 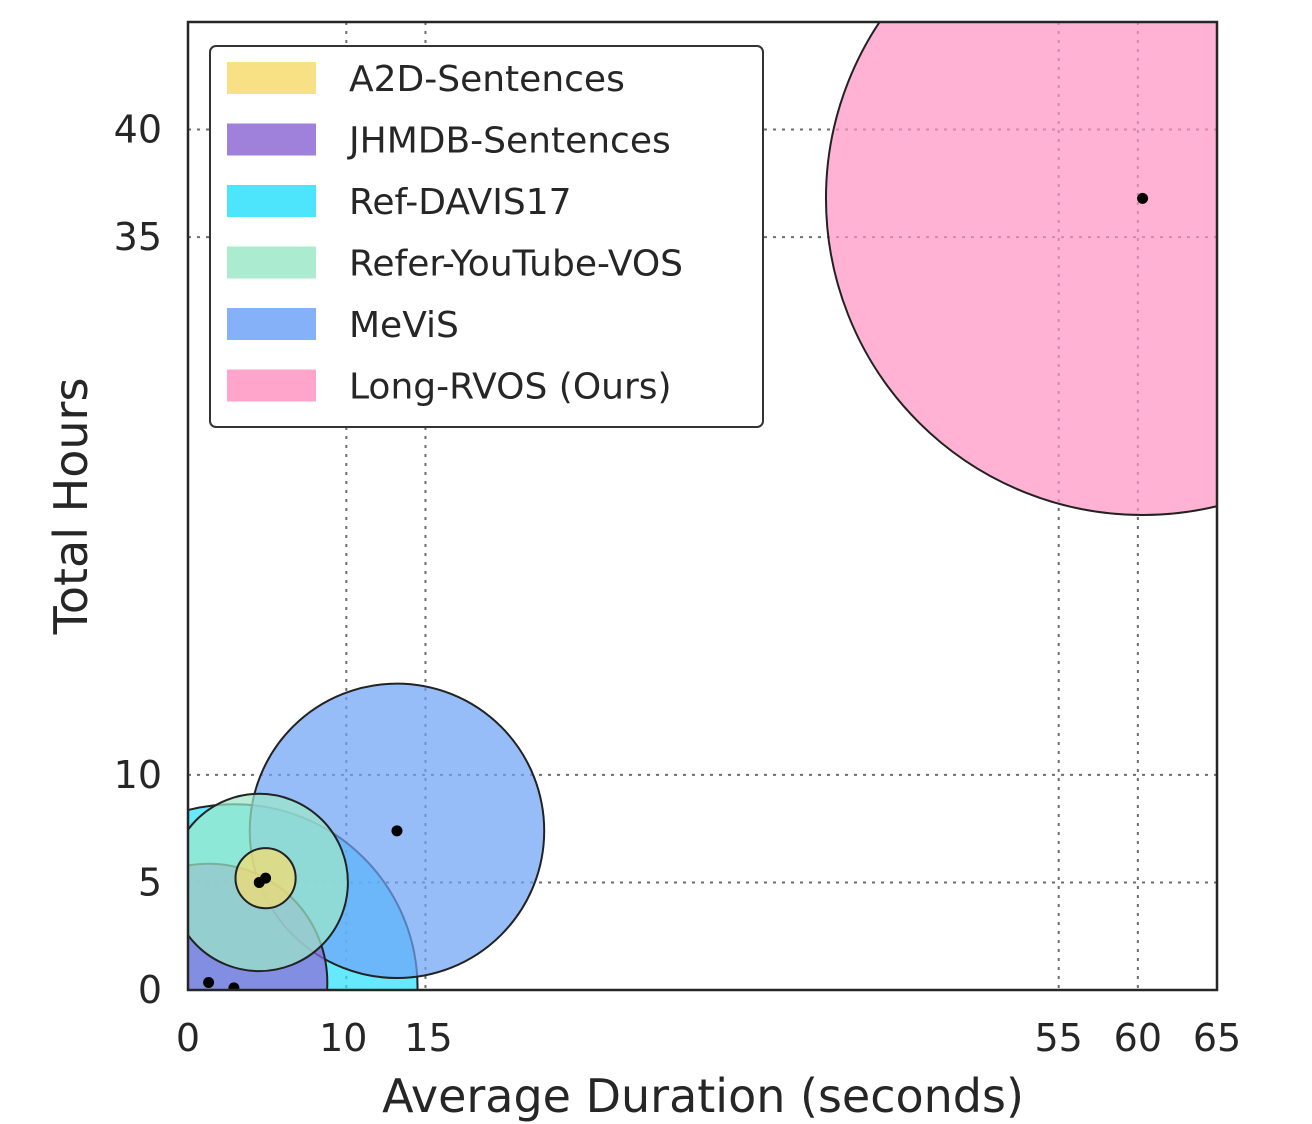 What do you see at coordinates (397, 831) in the screenshot?
I see `center-point-mevis` at bounding box center [397, 831].